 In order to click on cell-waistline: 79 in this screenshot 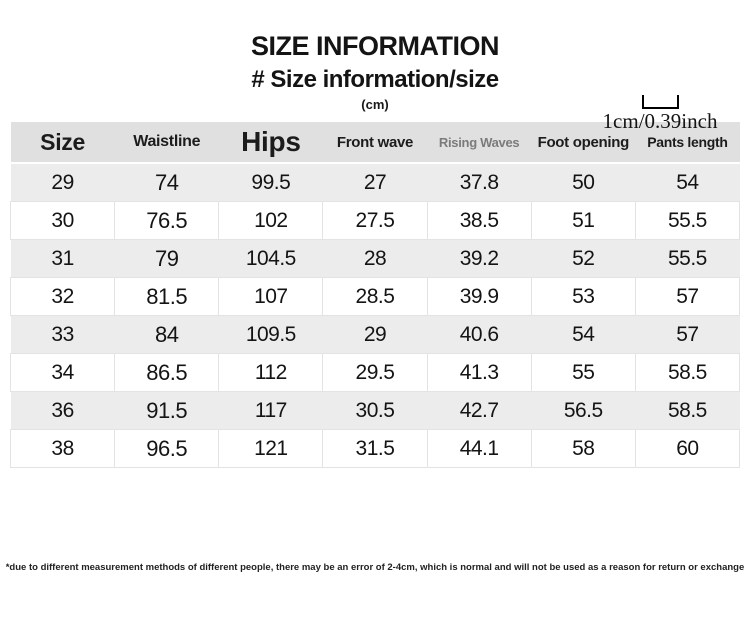, I will do `click(166, 258)`.